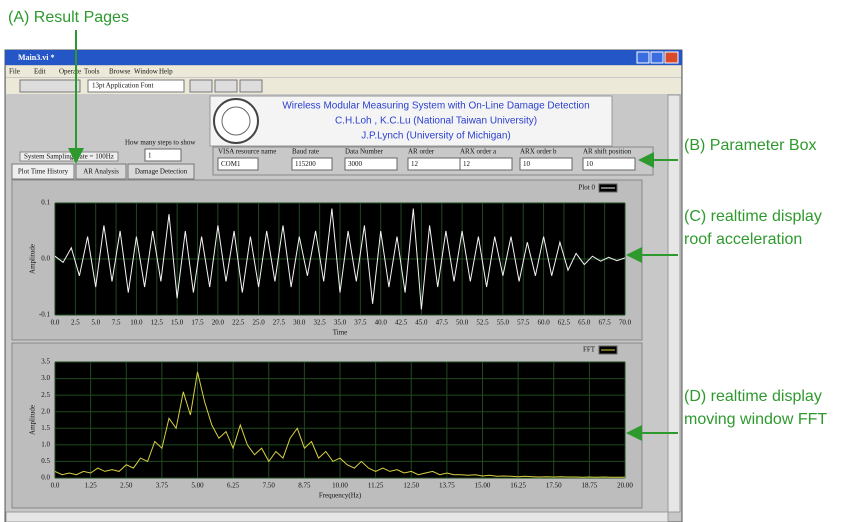  I want to click on x-tick-label: 37.5, so click(360, 323).